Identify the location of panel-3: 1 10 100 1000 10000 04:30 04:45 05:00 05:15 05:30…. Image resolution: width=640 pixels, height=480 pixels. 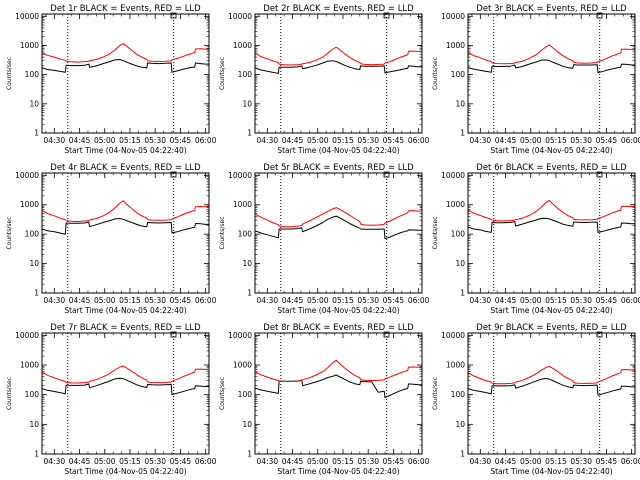
(536, 79).